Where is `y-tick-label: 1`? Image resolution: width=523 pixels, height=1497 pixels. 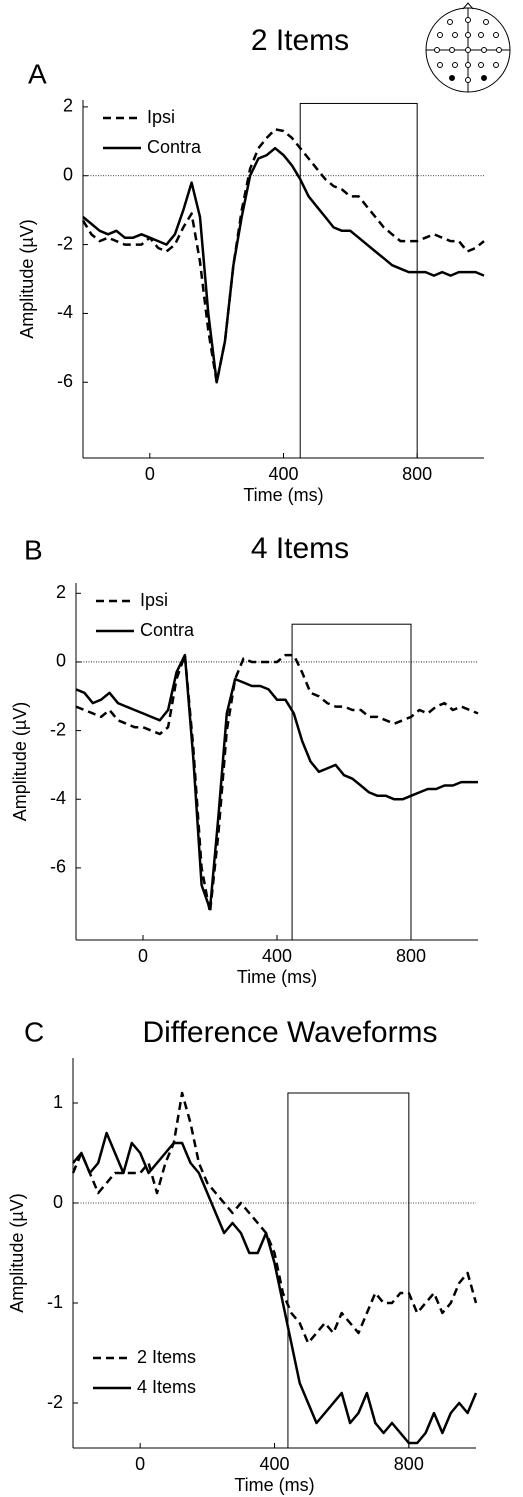 y-tick-label: 1 is located at coordinates (58, 1102).